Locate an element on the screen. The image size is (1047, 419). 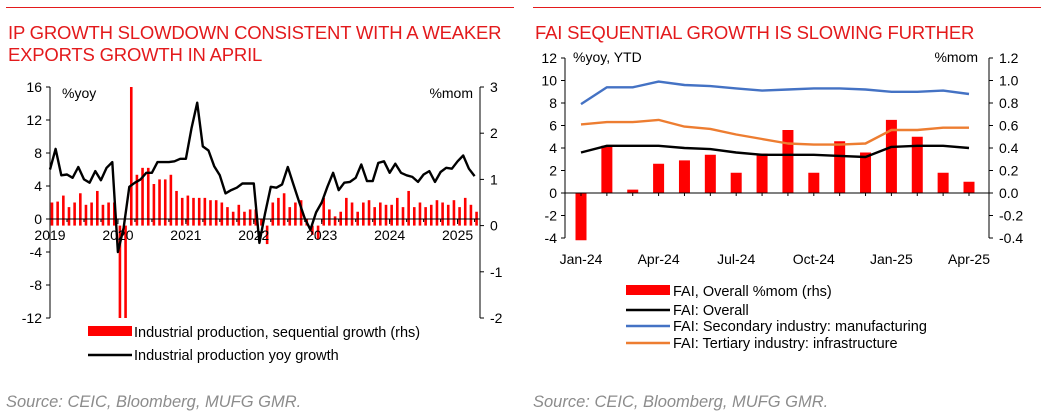
legend-label-line: FAI: Tertiary industry: infrastructure is located at coordinates (785, 344).